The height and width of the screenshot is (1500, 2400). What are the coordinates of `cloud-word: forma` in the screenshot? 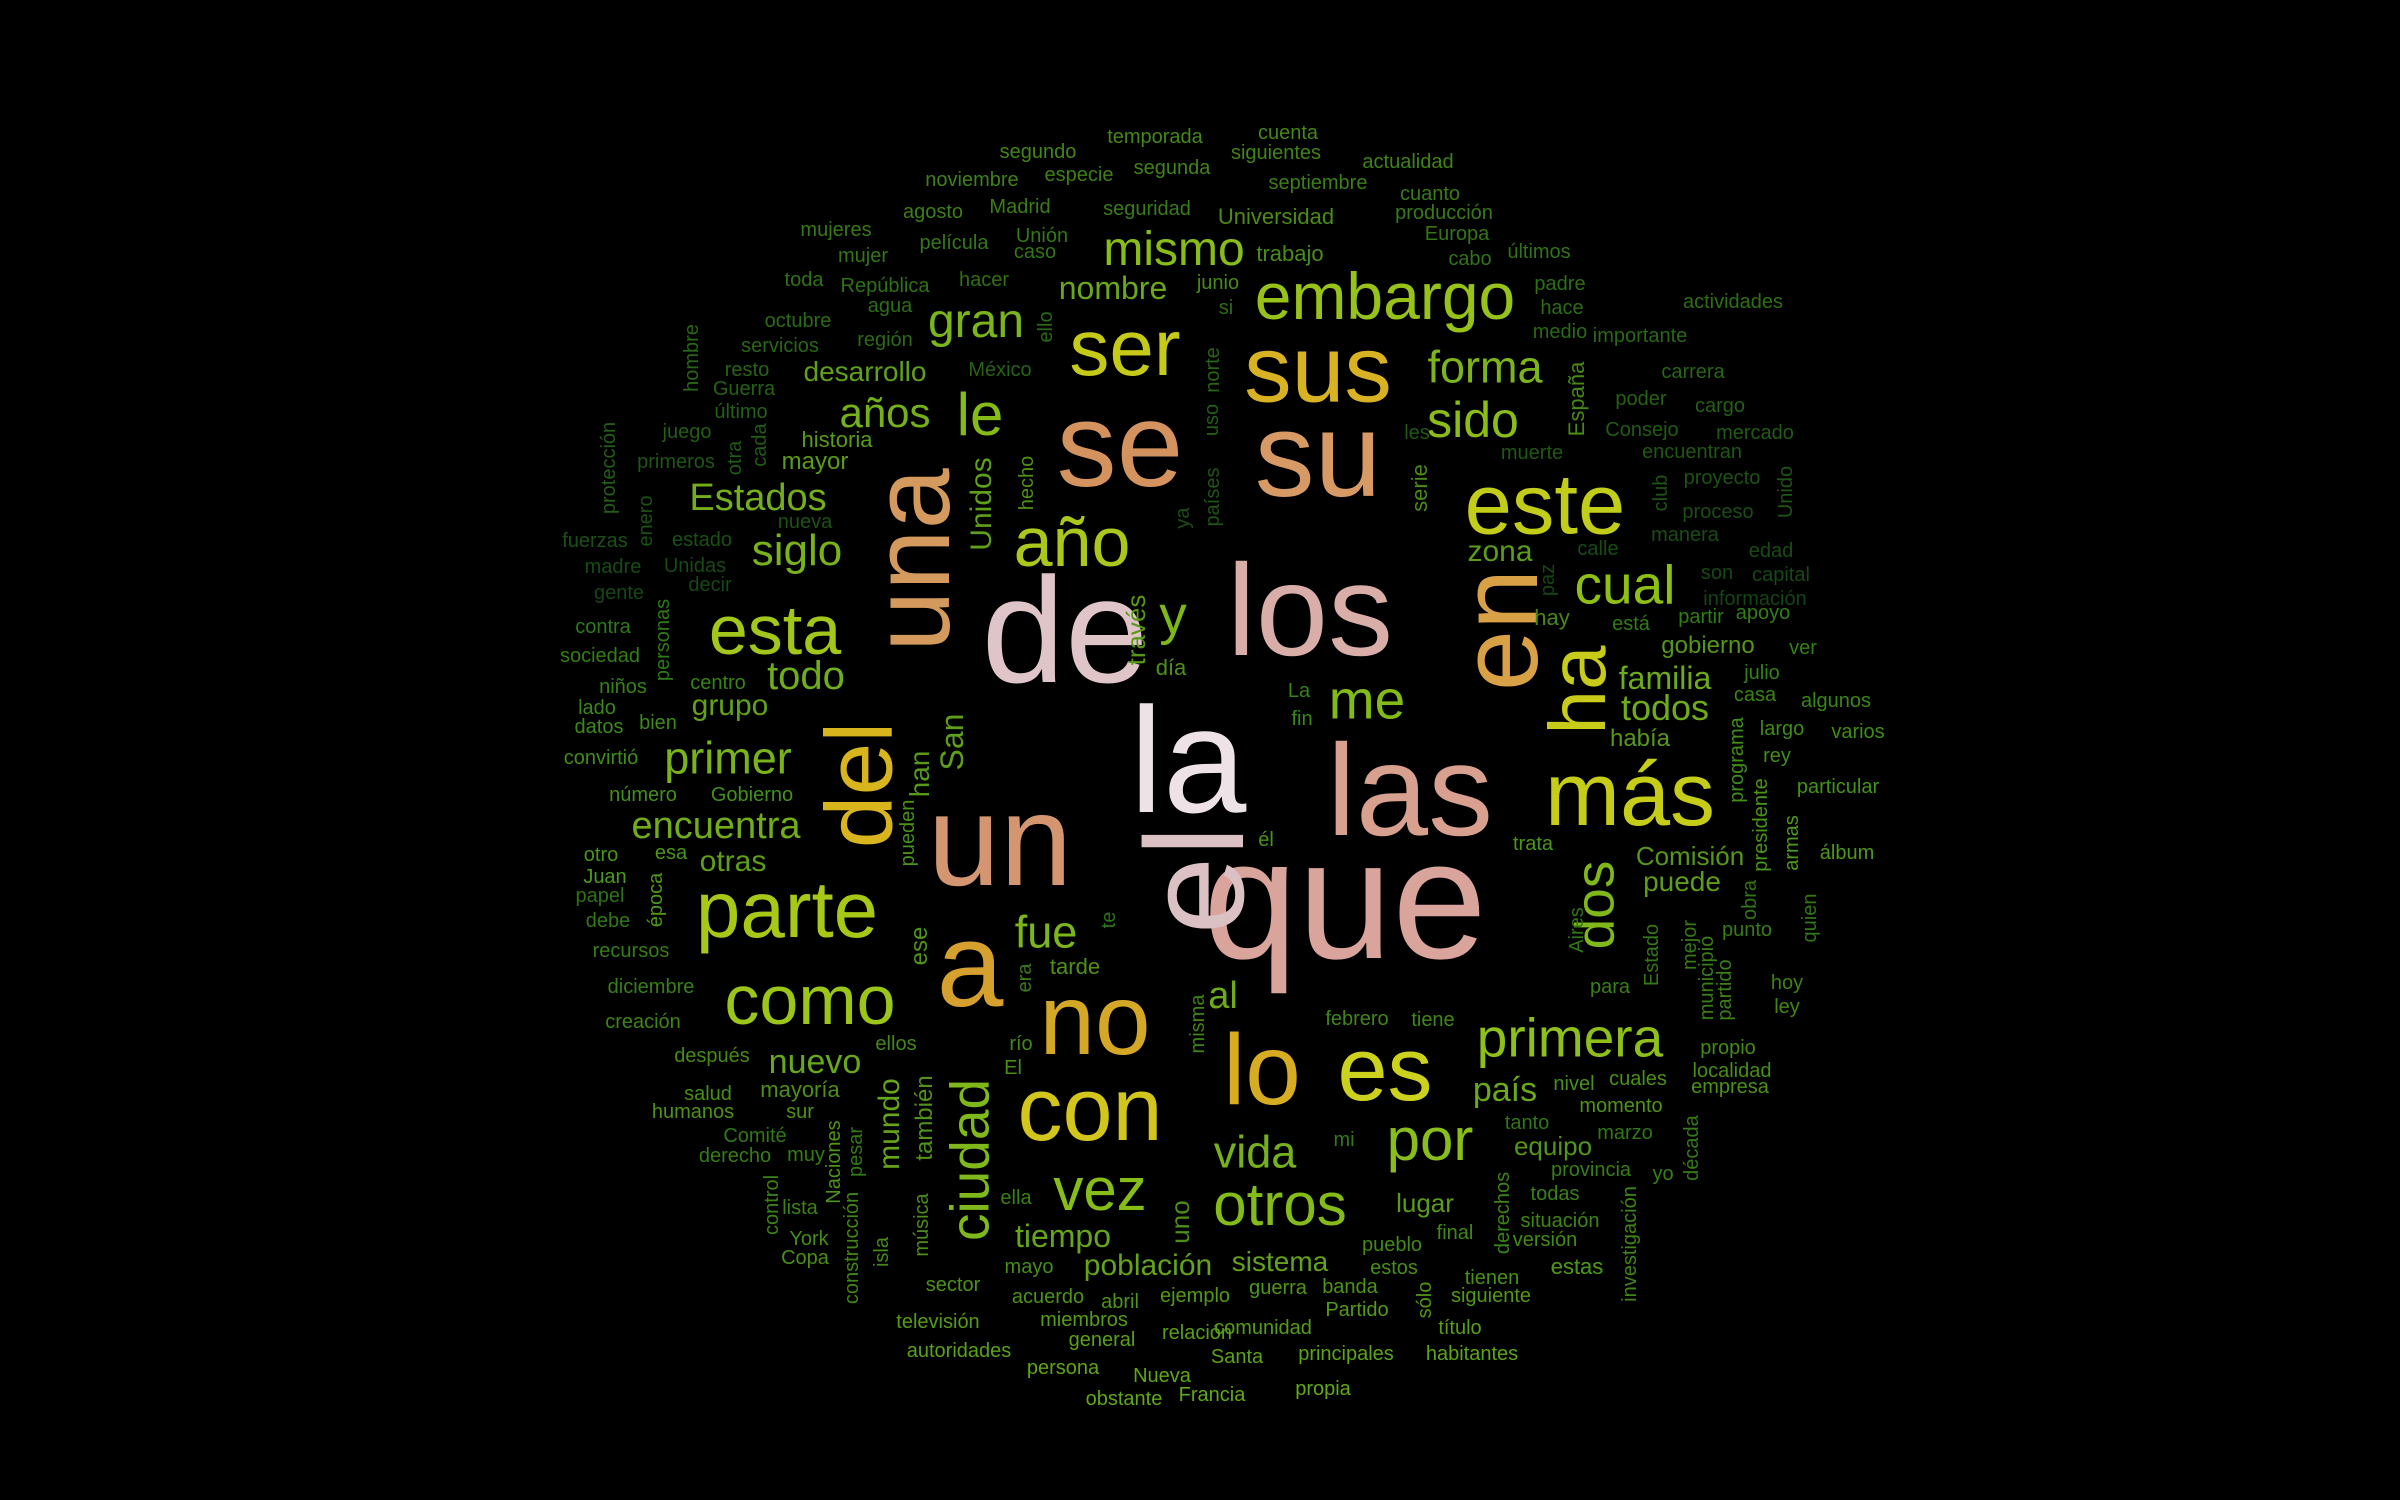 It's located at (1485, 367).